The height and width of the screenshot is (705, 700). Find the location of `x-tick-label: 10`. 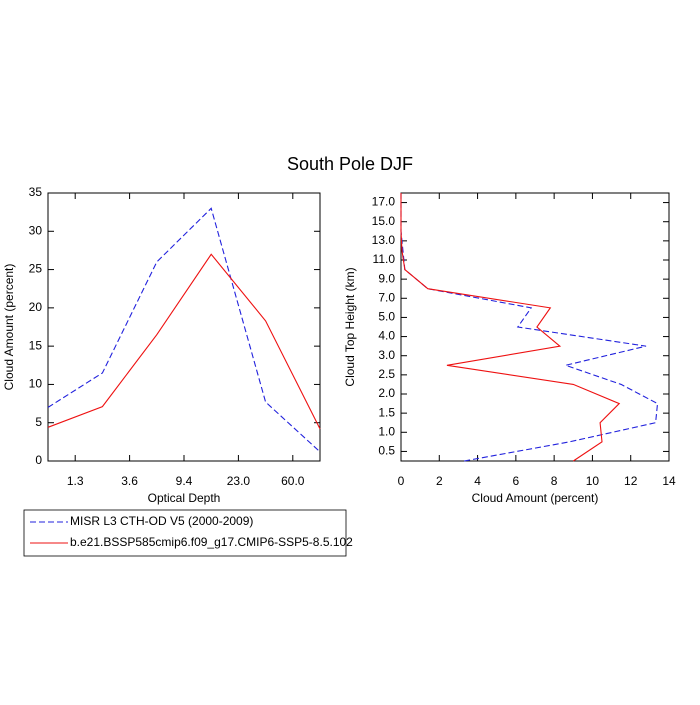

x-tick-label: 10 is located at coordinates (593, 481).